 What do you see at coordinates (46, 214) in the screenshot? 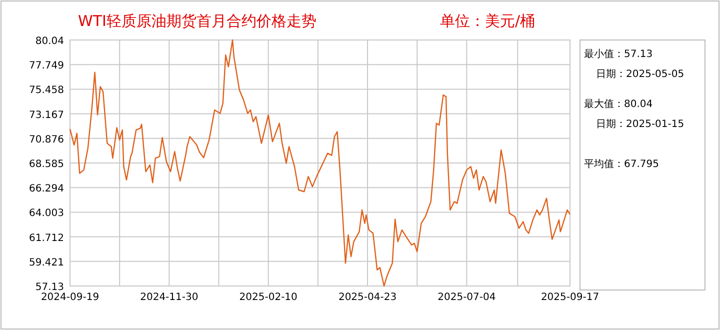
I see `y-tick-label: 64.003` at bounding box center [46, 214].